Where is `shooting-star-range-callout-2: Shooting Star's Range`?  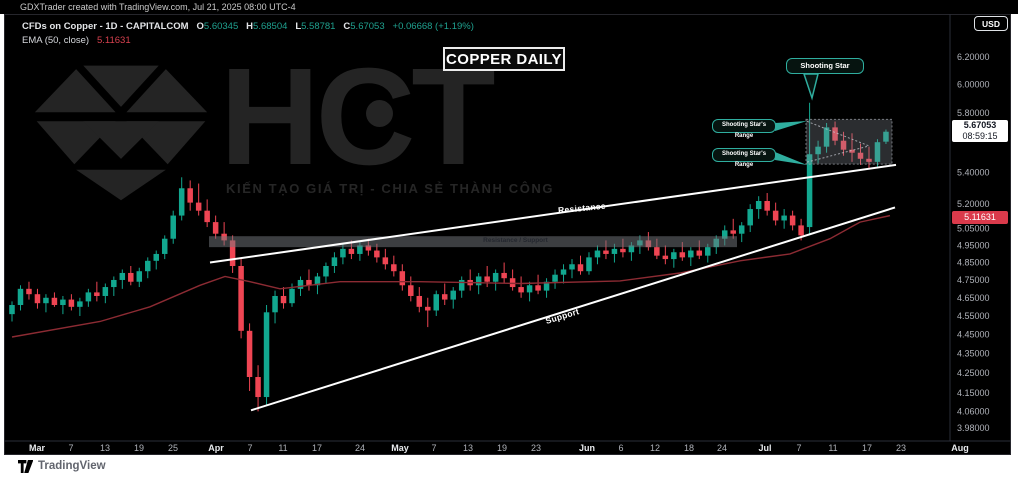 shooting-star-range-callout-2: Shooting Star's Range is located at coordinates (744, 158).